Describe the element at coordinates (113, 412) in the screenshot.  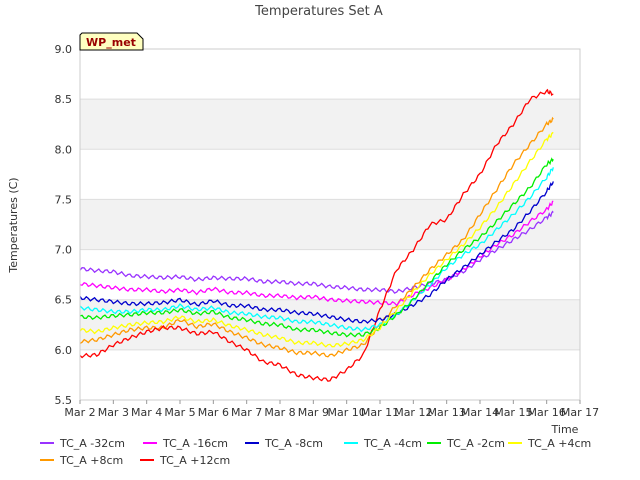
I see `x-tick-label: Mar 3` at that location.